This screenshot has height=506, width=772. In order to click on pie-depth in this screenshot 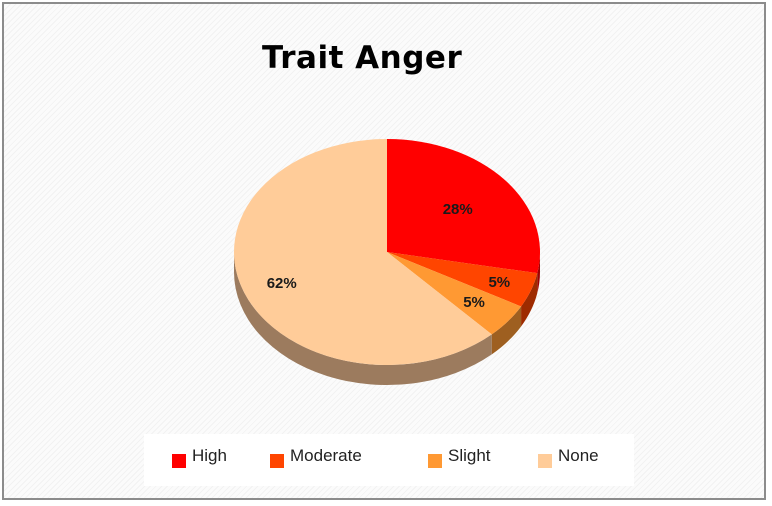, I will do `click(387, 318)`.